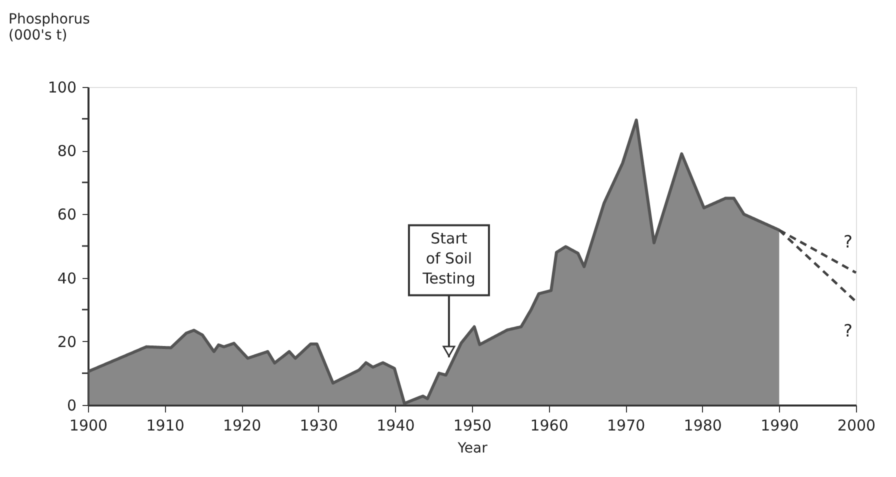 This screenshot has width=896, height=477. Describe the element at coordinates (779, 425) in the screenshot. I see `x-tick-label: 1990` at that location.